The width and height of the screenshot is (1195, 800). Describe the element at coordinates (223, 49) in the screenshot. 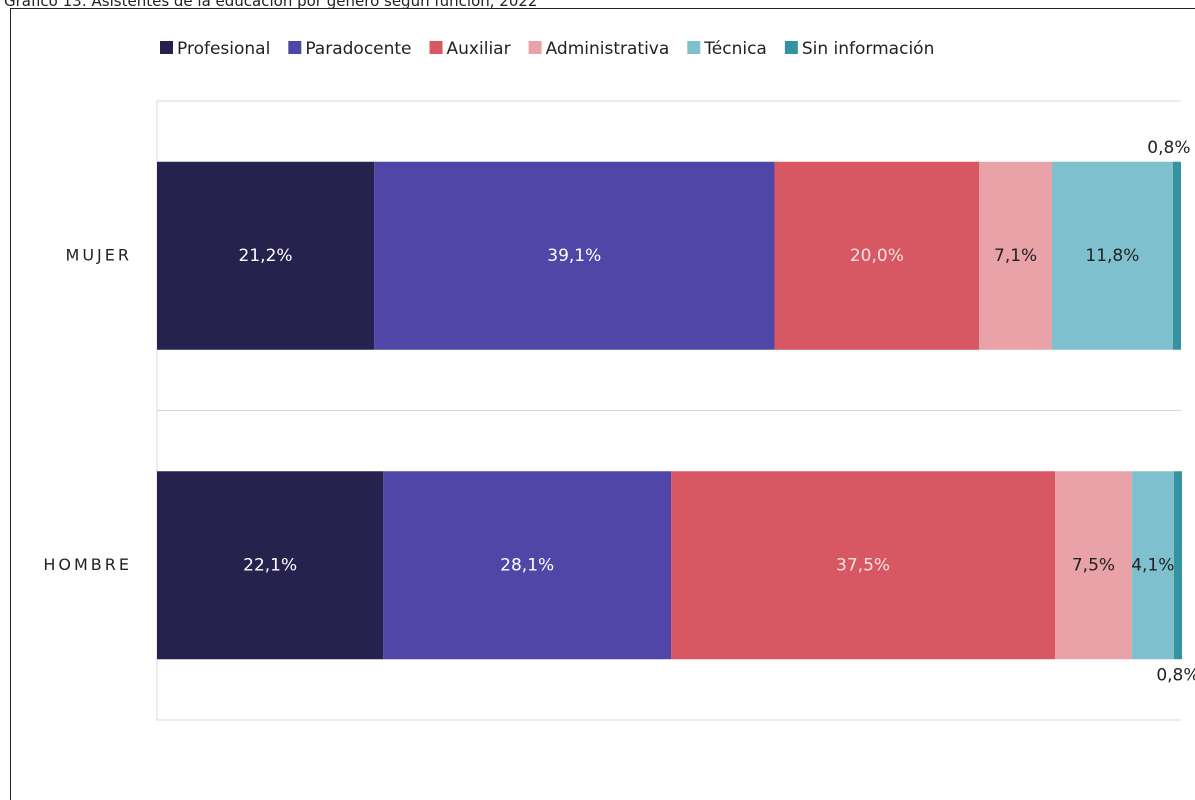

I see `legend-label: Profesional` at that location.